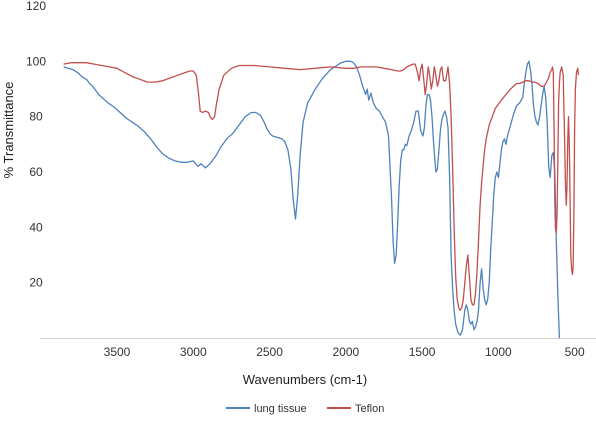 Image resolution: width=596 pixels, height=429 pixels. What do you see at coordinates (36, 283) in the screenshot?
I see `y-tick-label: 20` at bounding box center [36, 283].